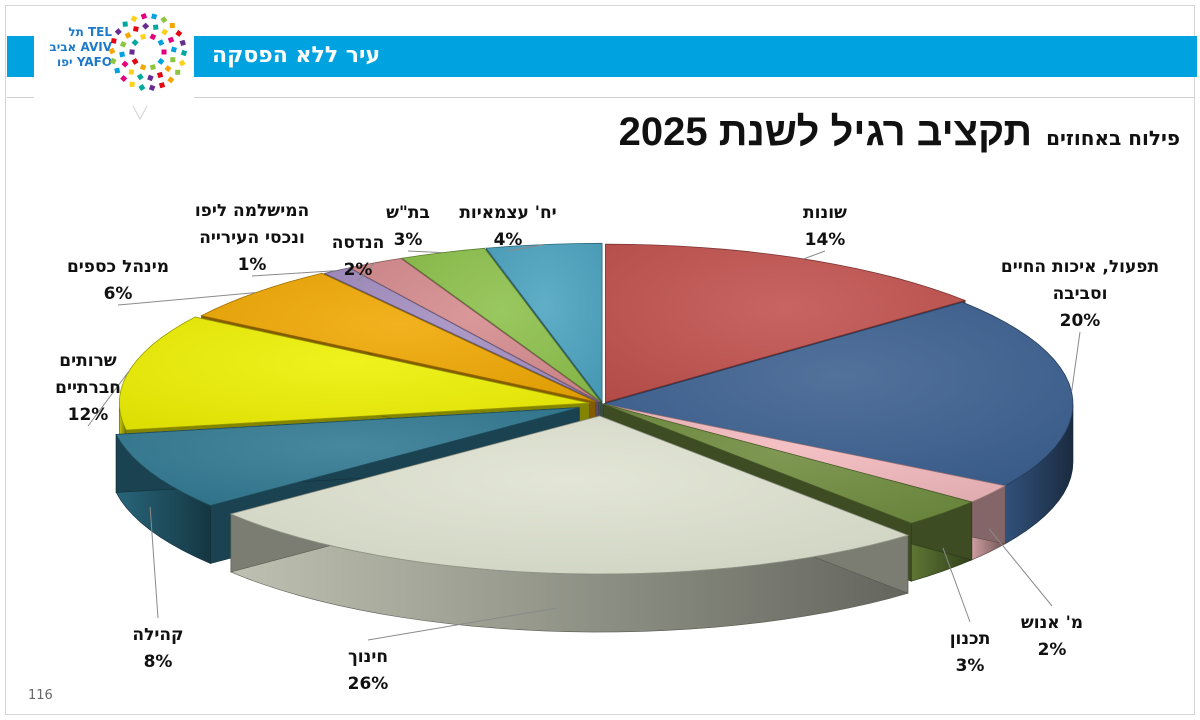 The width and height of the screenshot is (1200, 720). I want to click on slice-value-label: 4%, so click(508, 240).